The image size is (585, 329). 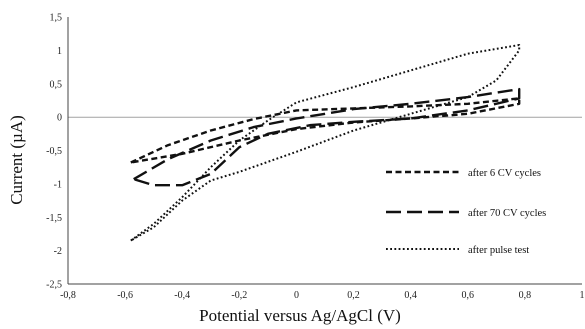 What do you see at coordinates (182, 295) in the screenshot?
I see `x-tick-label: -0,4` at bounding box center [182, 295].